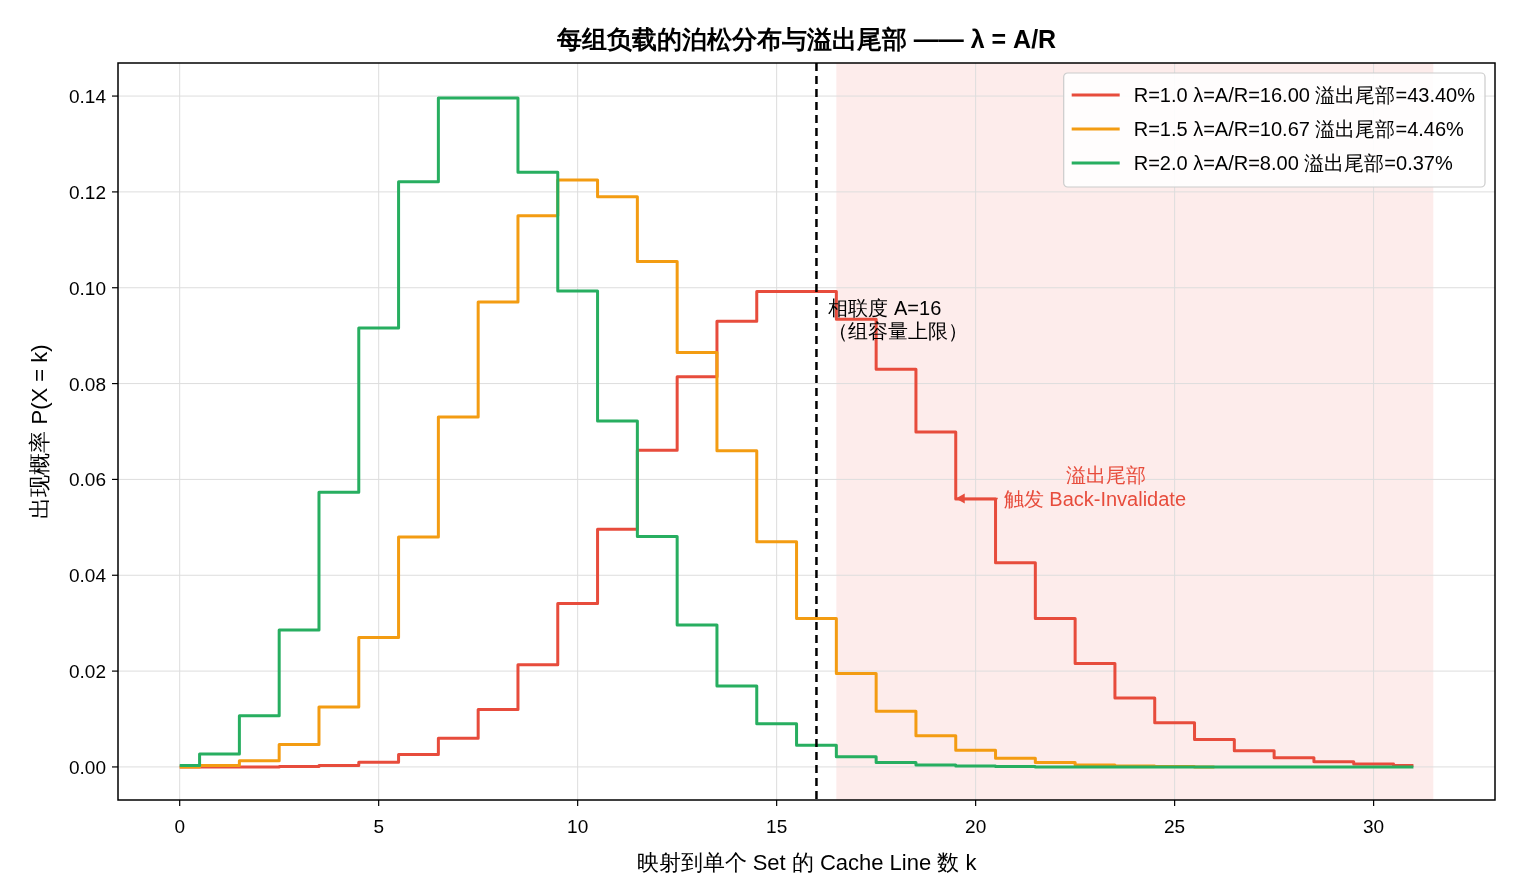 This screenshot has width=1520, height=896. What do you see at coordinates (378, 826) in the screenshot?
I see `x-tick-label: 5` at bounding box center [378, 826].